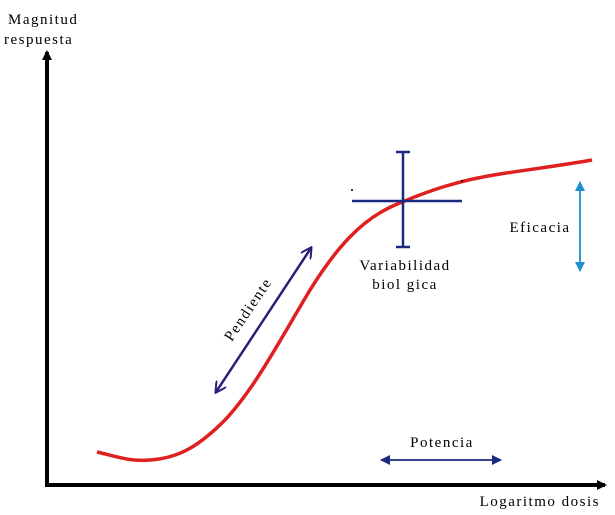 The width and height of the screenshot is (615, 515). I want to click on y-axis-label: Magnitud, so click(43, 20).